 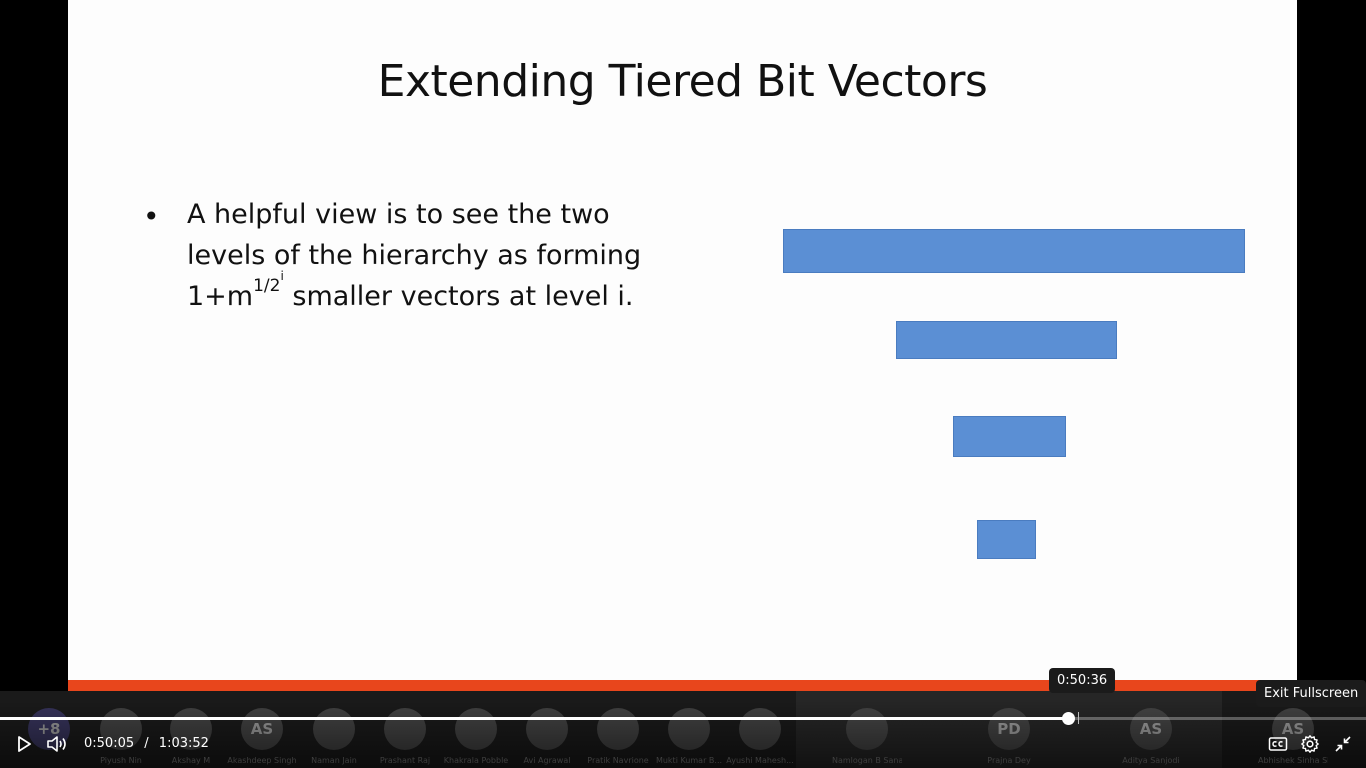 What do you see at coordinates (1078, 718) in the screenshot?
I see `hover-marker` at bounding box center [1078, 718].